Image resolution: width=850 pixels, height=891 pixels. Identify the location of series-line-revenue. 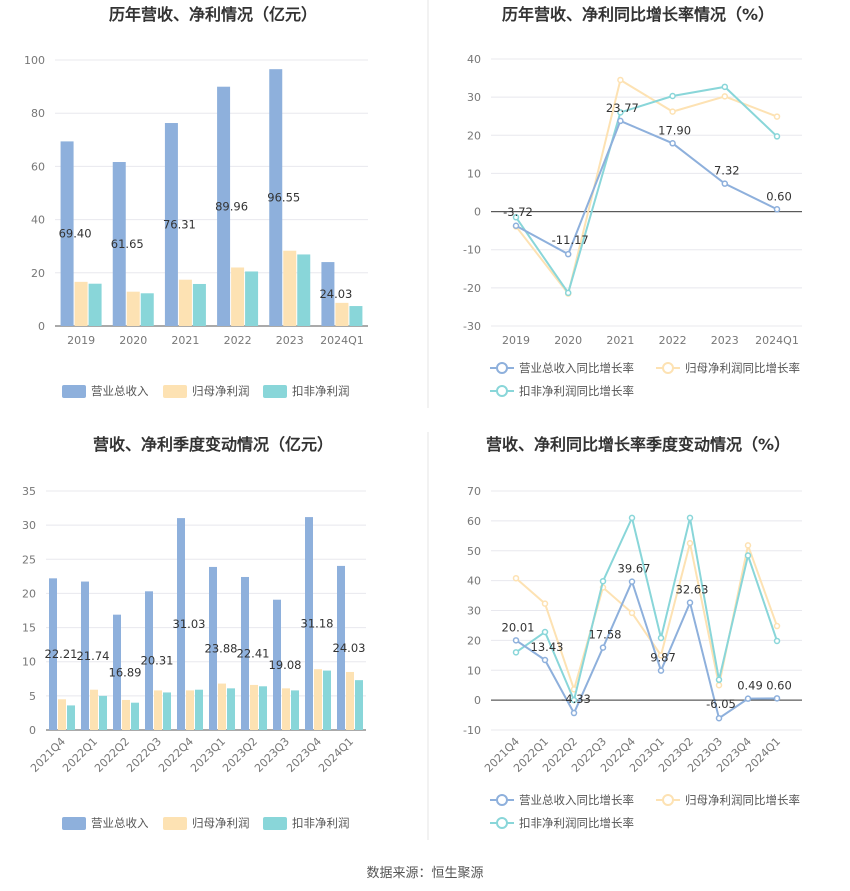
(646, 187).